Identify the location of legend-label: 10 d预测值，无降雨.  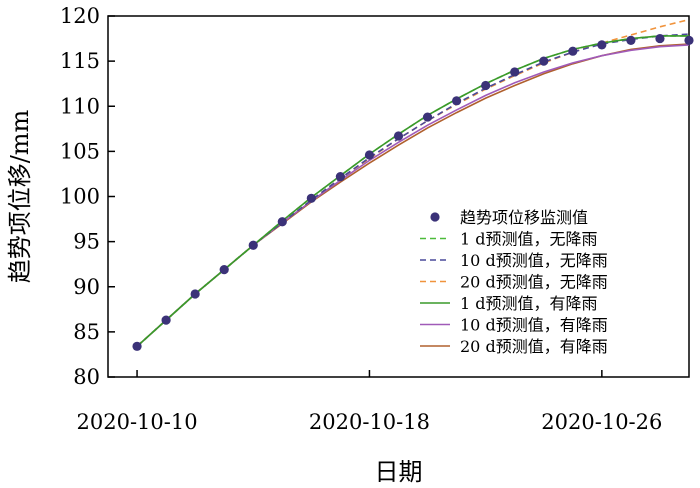
(534, 260).